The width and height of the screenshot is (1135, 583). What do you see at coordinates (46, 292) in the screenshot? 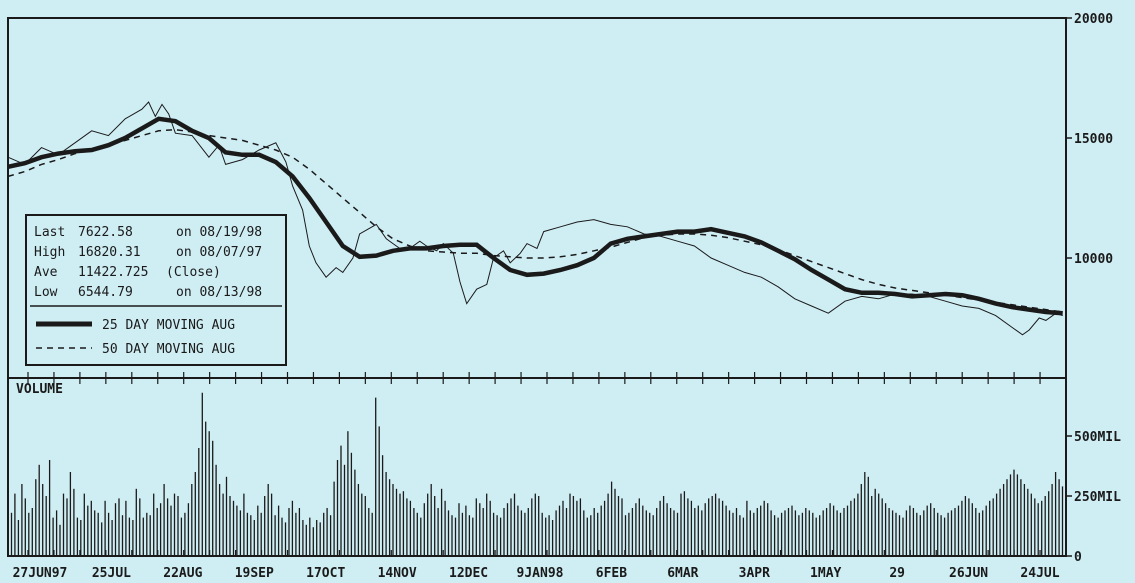
I see `legend-low-label: Low` at bounding box center [46, 292].